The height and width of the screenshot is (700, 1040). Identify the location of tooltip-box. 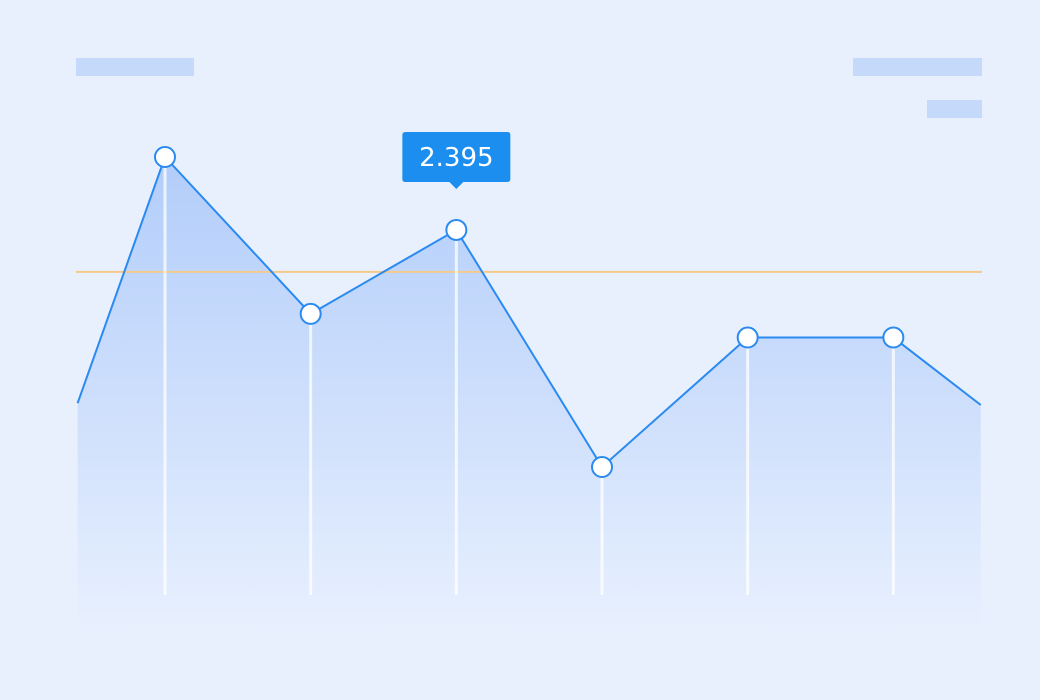
(456, 160).